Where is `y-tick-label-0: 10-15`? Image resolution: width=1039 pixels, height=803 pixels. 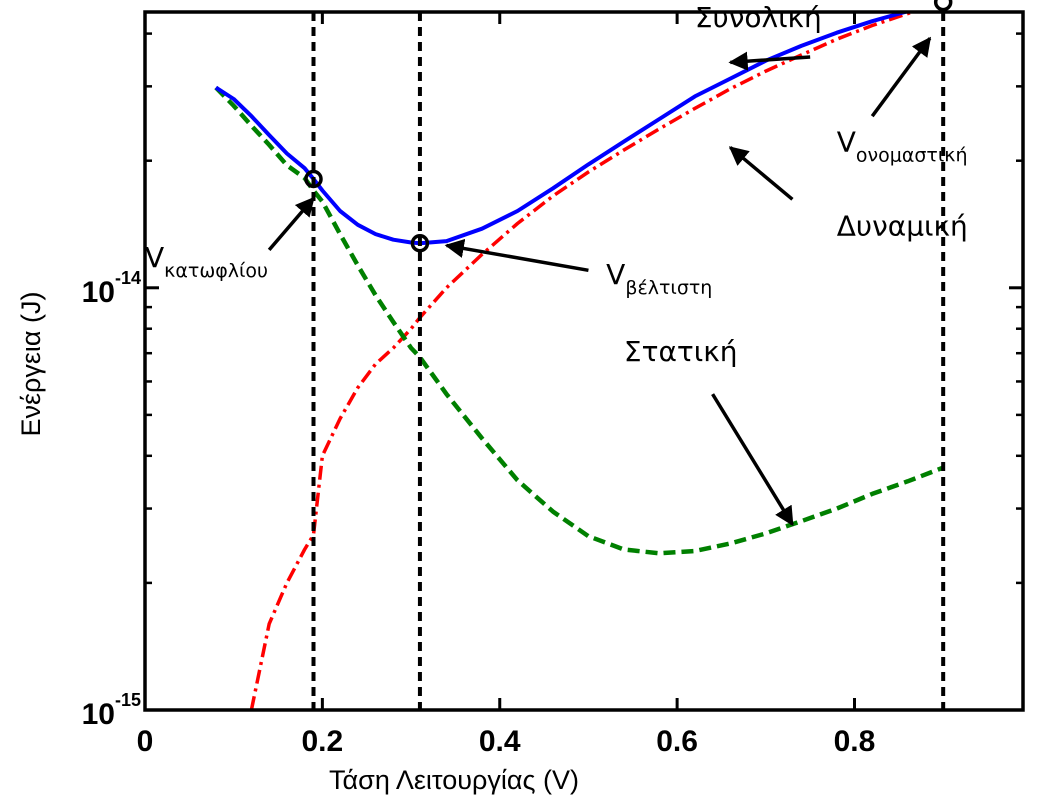 y-tick-label-0: 10-15 is located at coordinates (111, 710).